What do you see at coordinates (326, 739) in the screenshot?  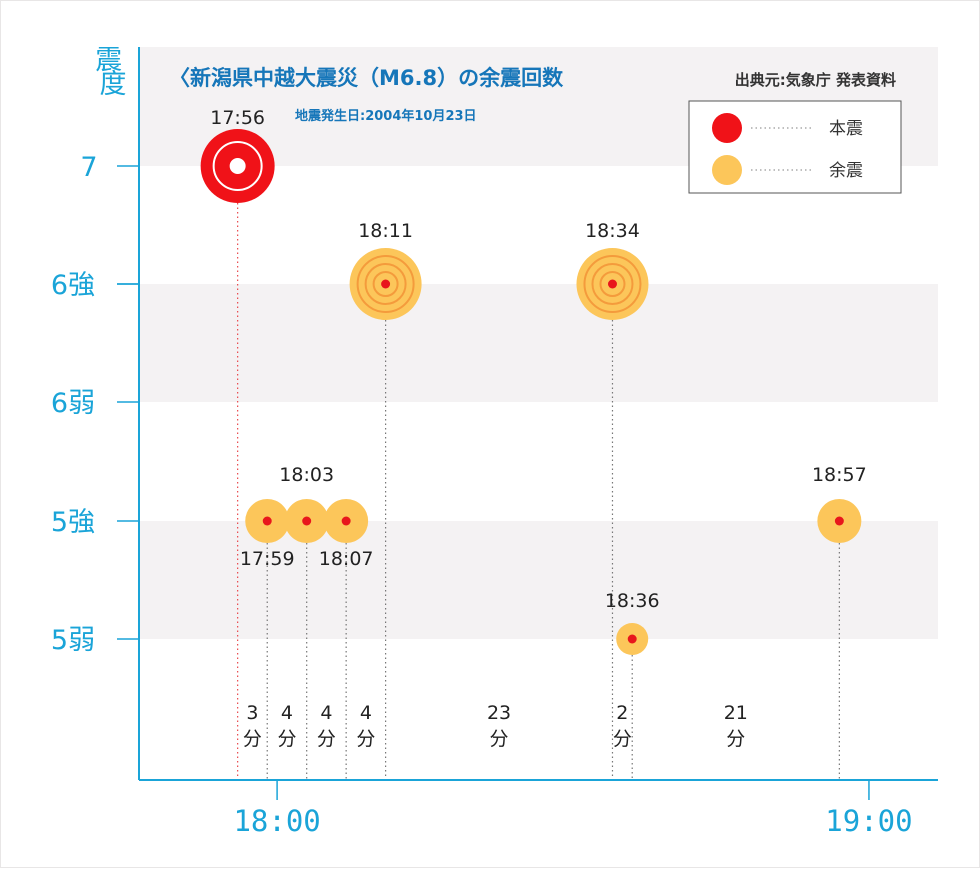 I see `interval-unit-3: 分` at bounding box center [326, 739].